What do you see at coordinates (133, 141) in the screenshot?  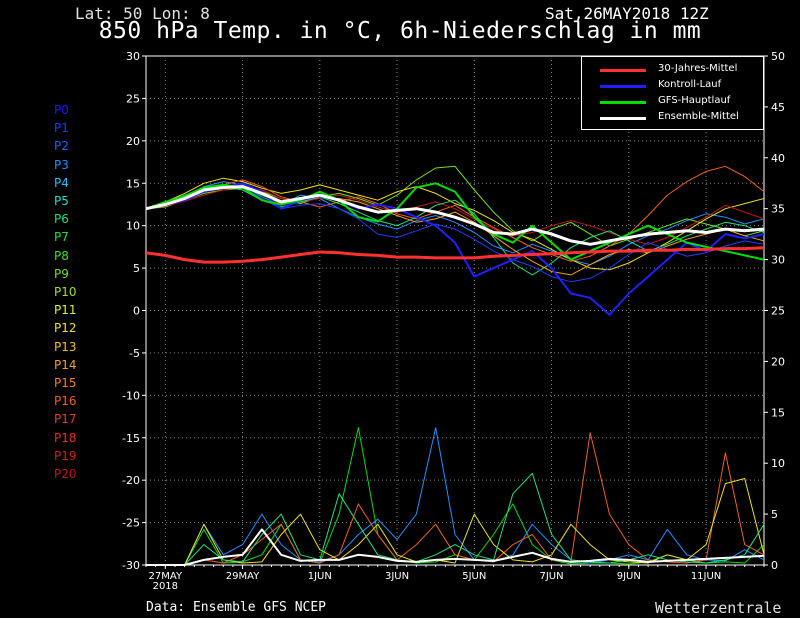 I see `y-left-tick-label: 20` at bounding box center [133, 141].